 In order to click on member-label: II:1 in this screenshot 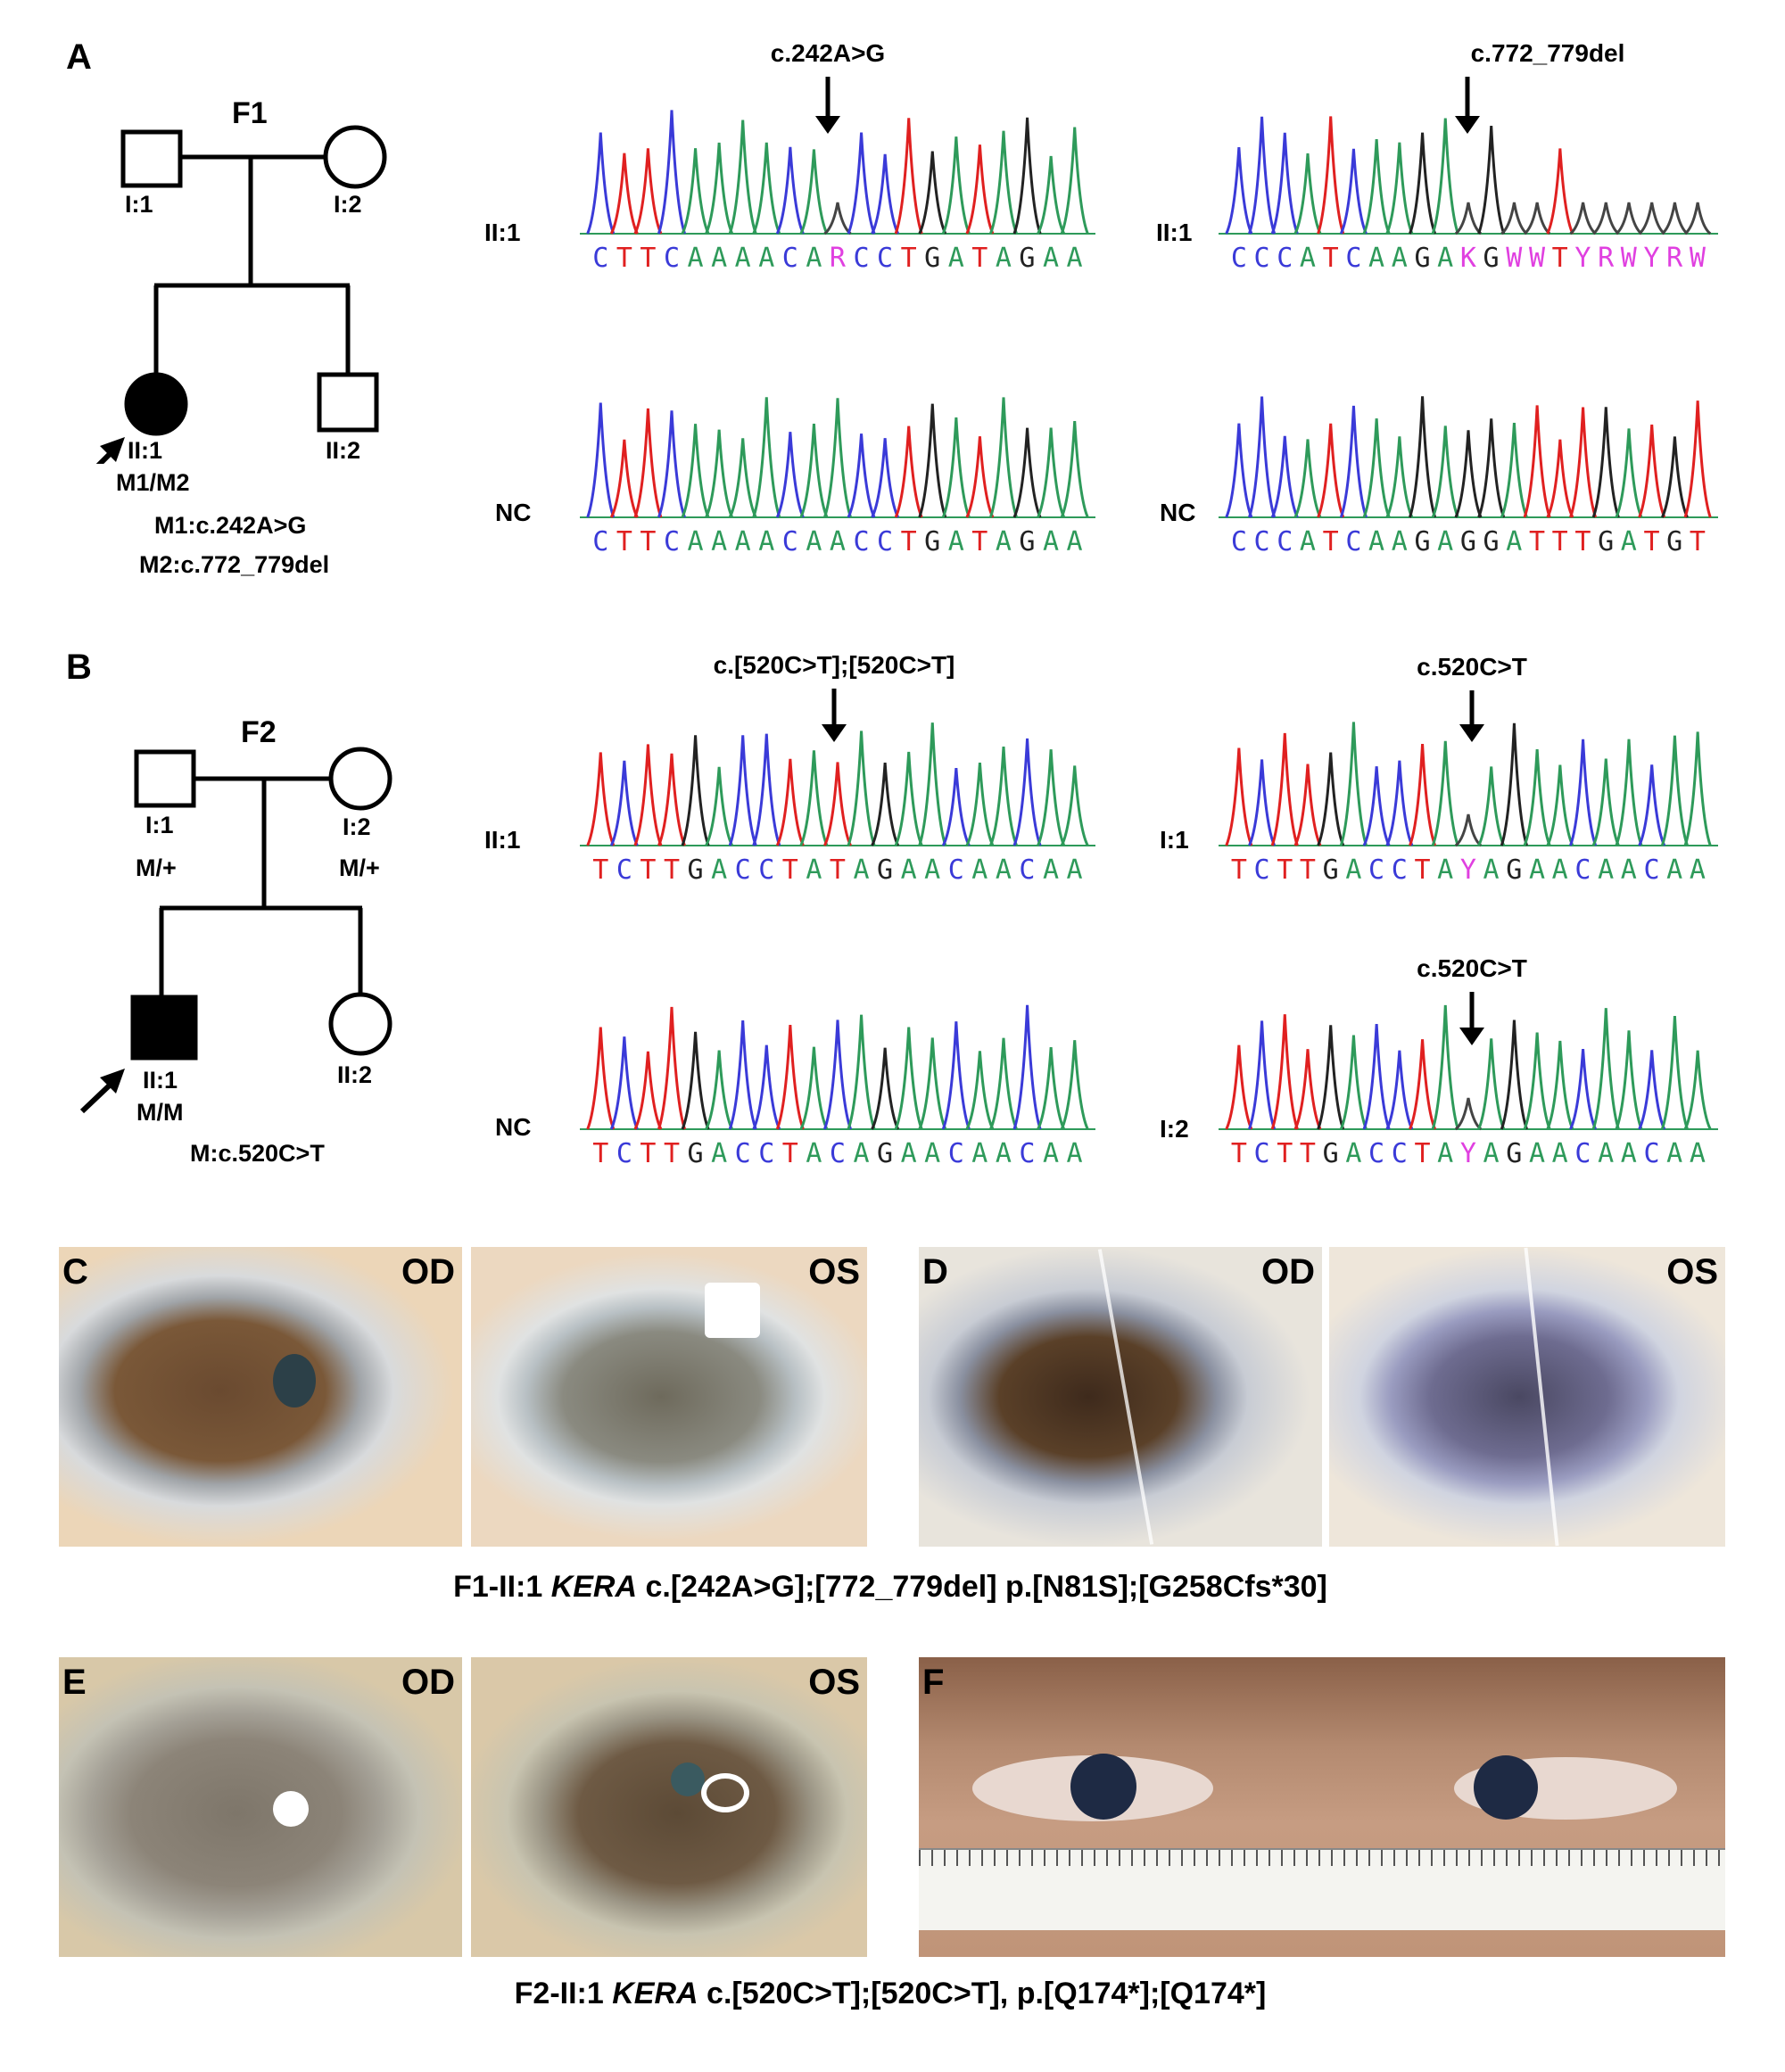, I will do `click(145, 450)`.